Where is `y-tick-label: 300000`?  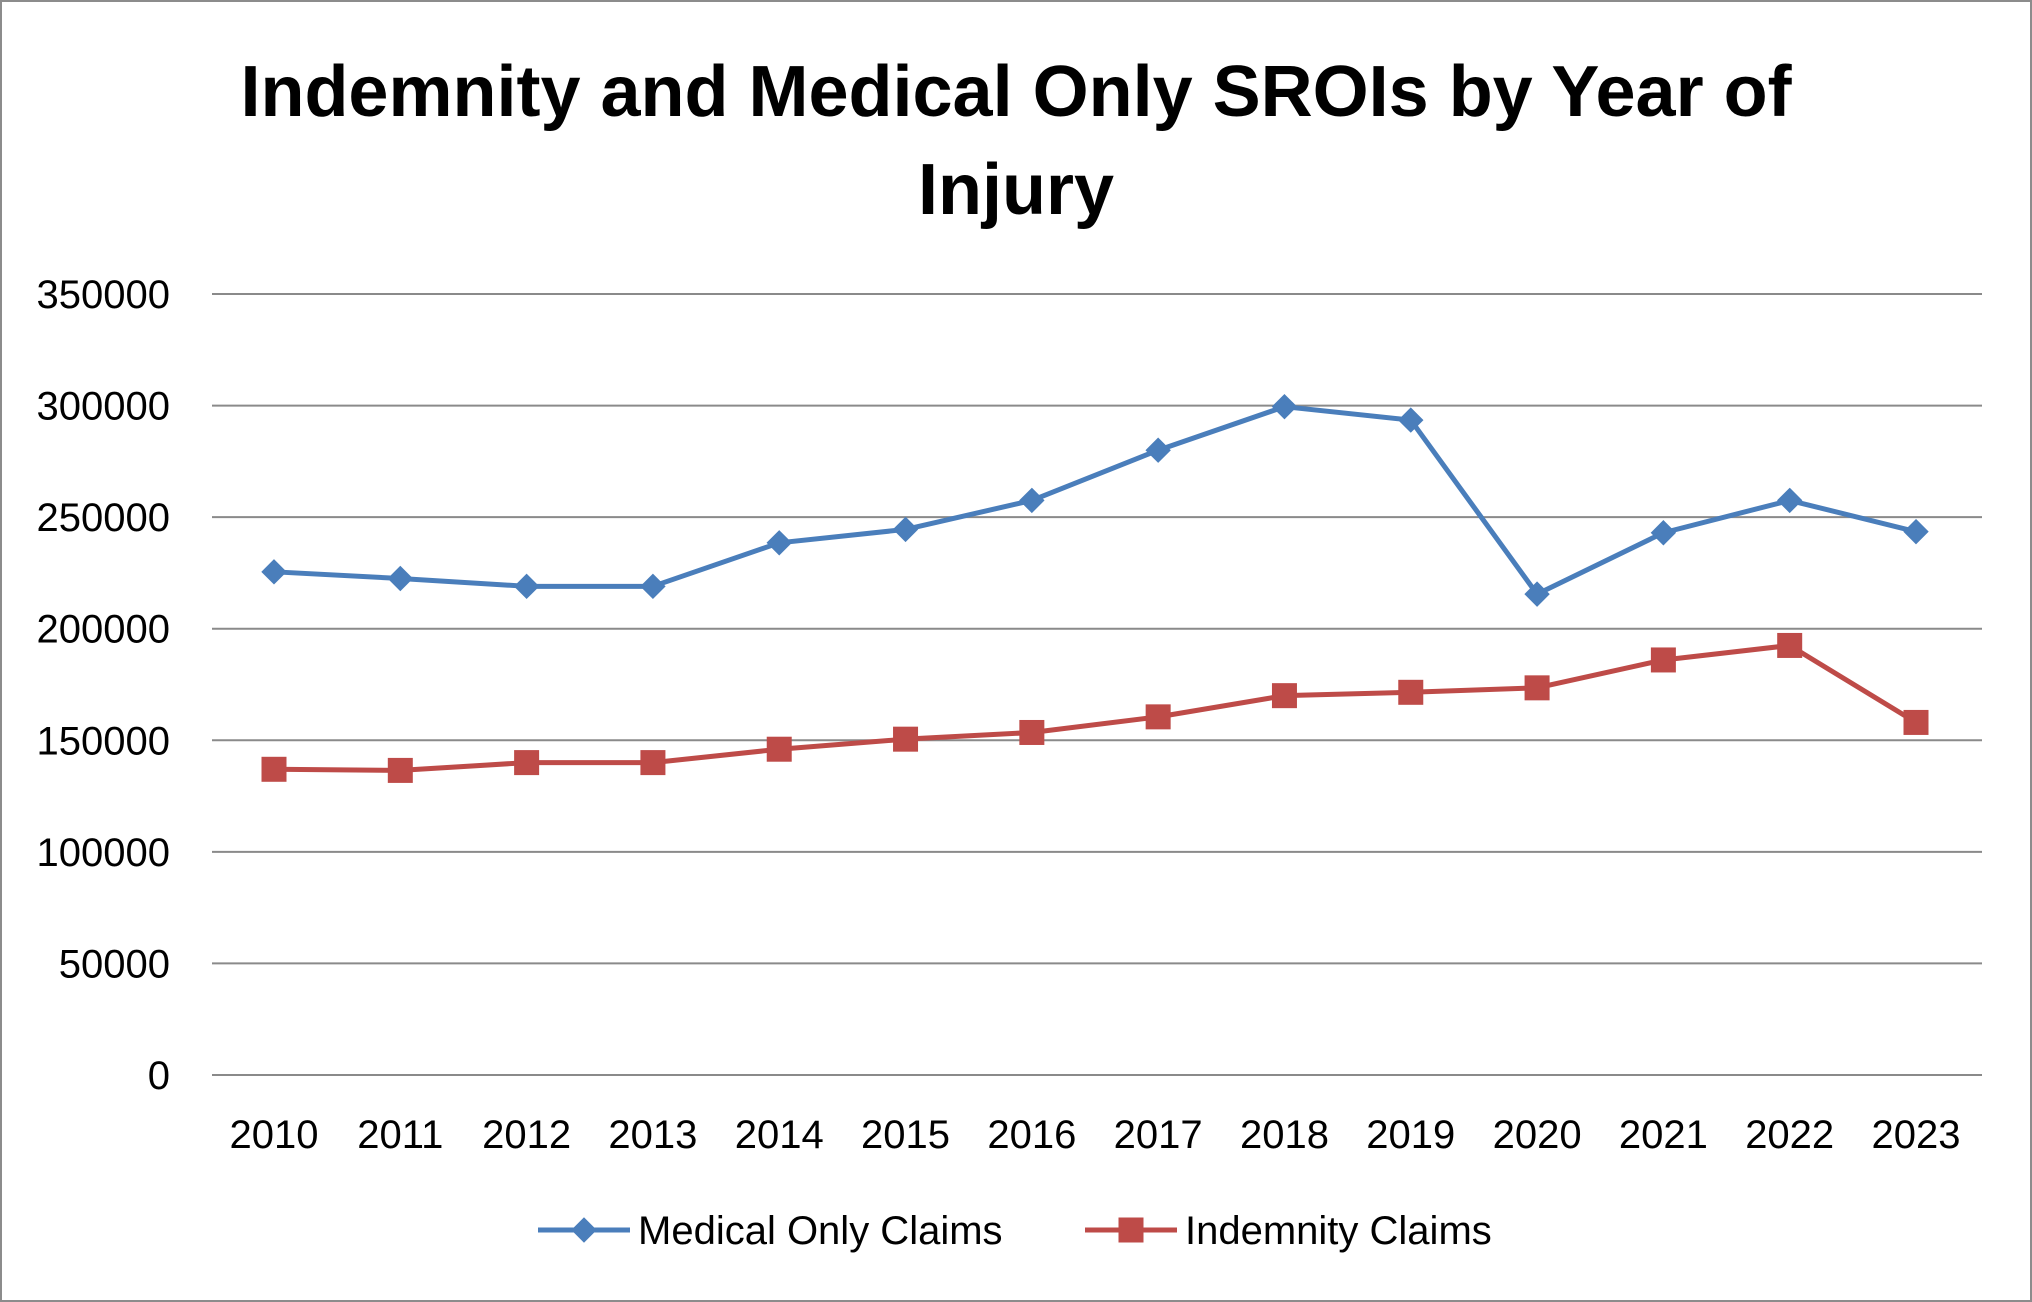
y-tick-label: 300000 is located at coordinates (103, 407).